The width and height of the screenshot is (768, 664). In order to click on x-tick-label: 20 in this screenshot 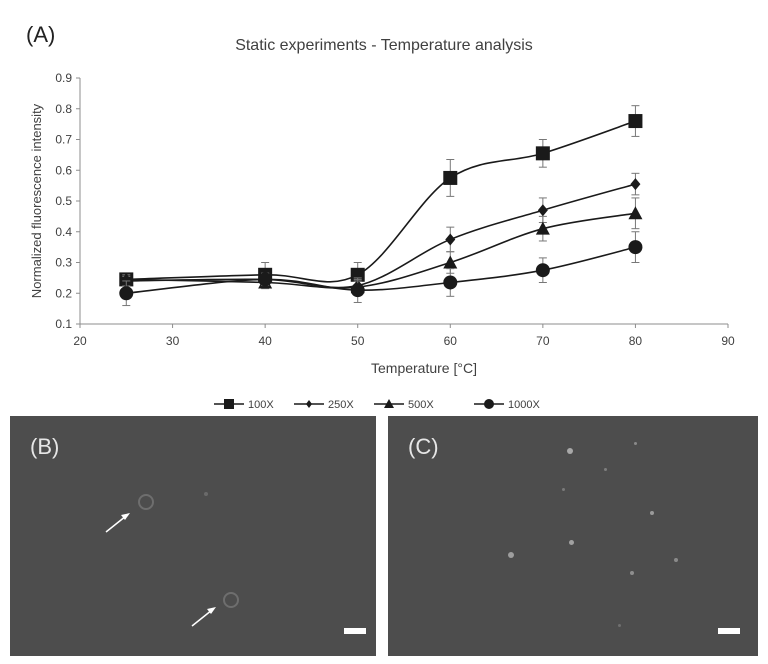, I will do `click(80, 341)`.